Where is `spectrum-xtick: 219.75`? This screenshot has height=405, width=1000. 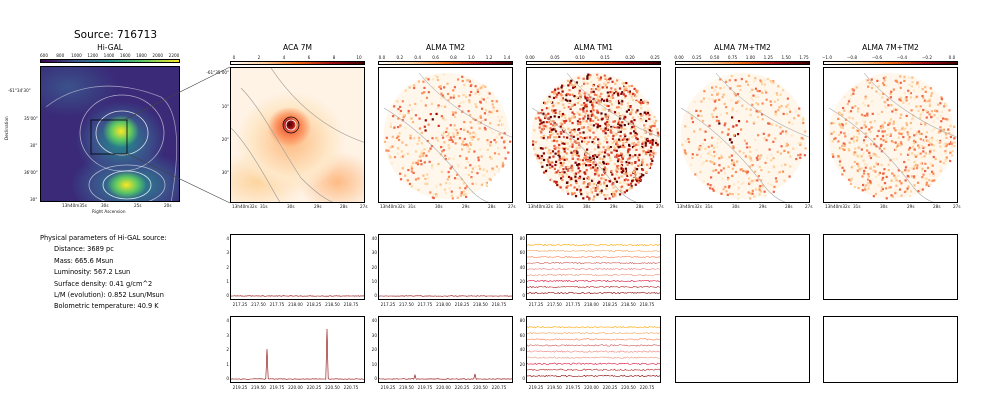 spectrum-xtick: 219.75 is located at coordinates (277, 387).